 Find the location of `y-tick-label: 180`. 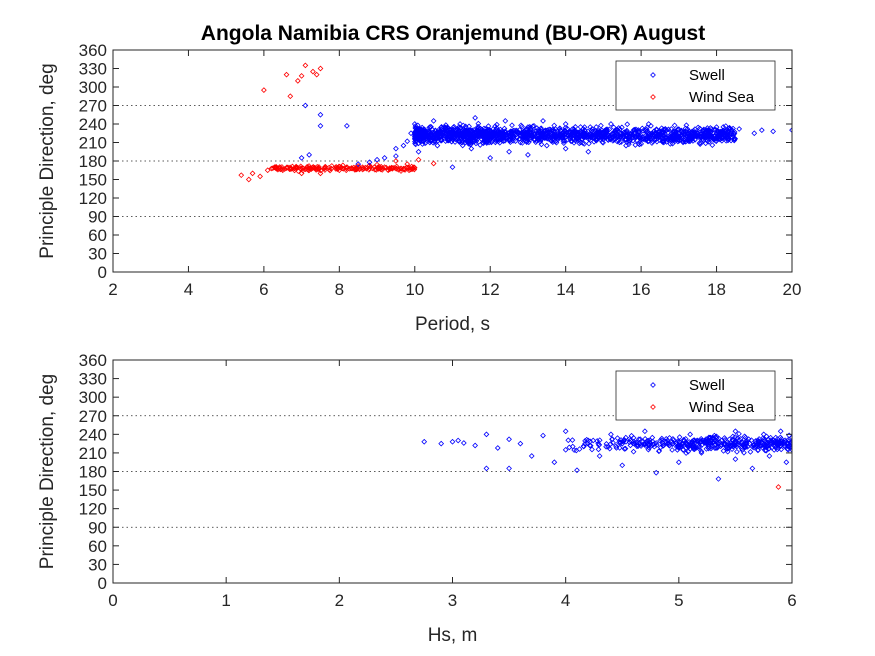

y-tick-label: 180 is located at coordinates (93, 161).